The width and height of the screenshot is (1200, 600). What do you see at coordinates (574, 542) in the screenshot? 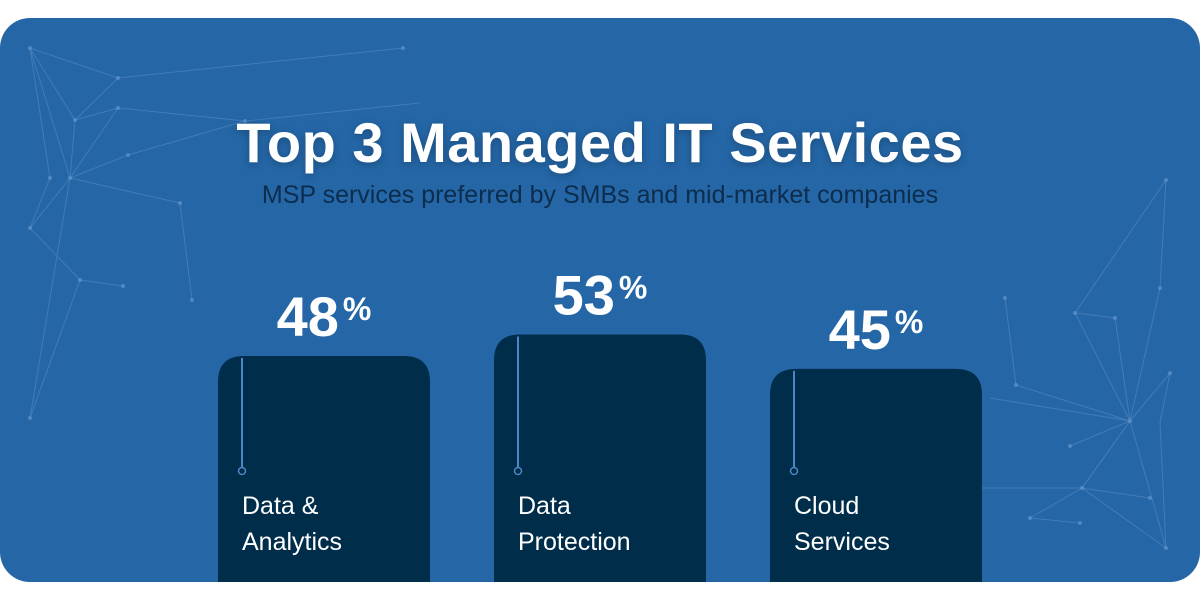
I see `category-label: Protection` at bounding box center [574, 542].